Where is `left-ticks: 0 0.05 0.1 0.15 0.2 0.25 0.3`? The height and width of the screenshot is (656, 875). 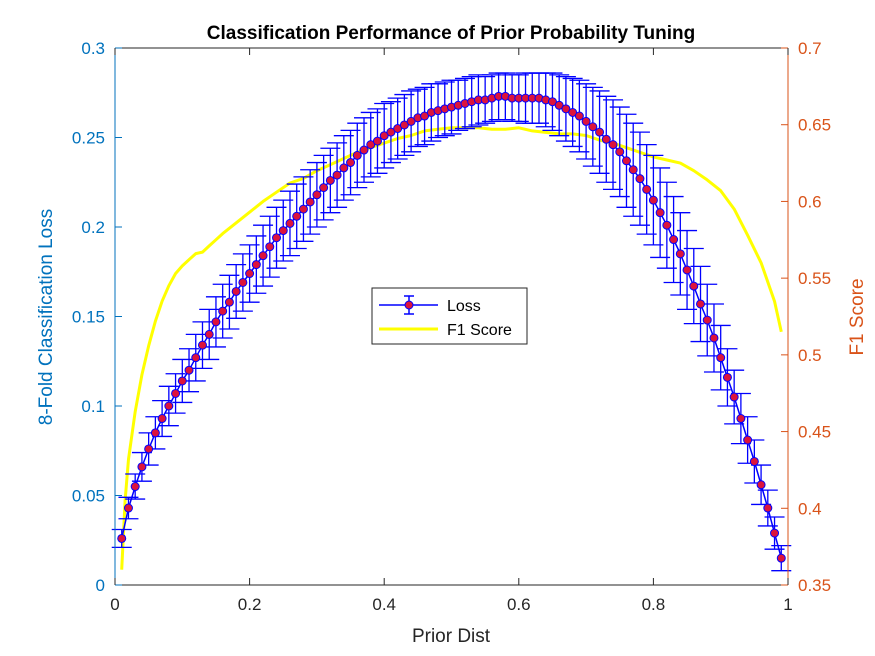
left-ticks: 0 0.05 0.1 0.15 0.2 0.25 0.3 is located at coordinates (97, 317).